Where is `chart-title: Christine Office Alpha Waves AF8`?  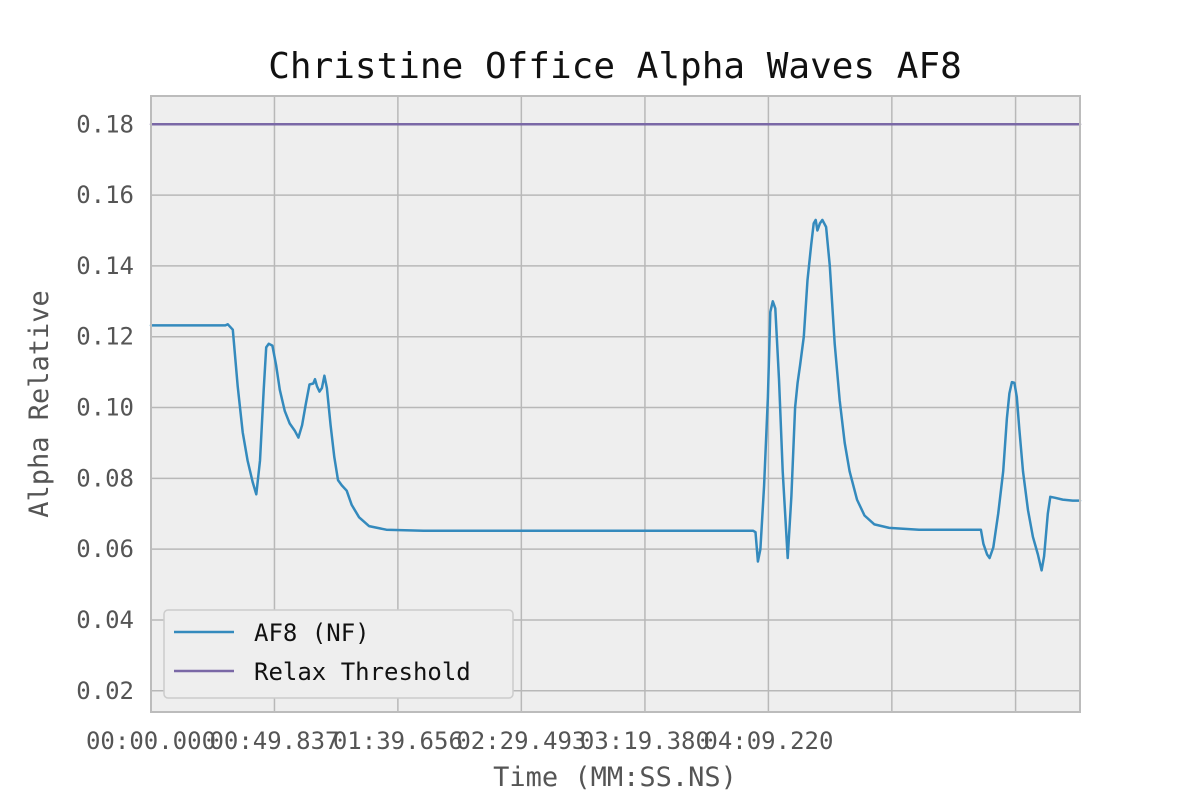 chart-title: Christine Office Alpha Waves AF8 is located at coordinates (615, 66).